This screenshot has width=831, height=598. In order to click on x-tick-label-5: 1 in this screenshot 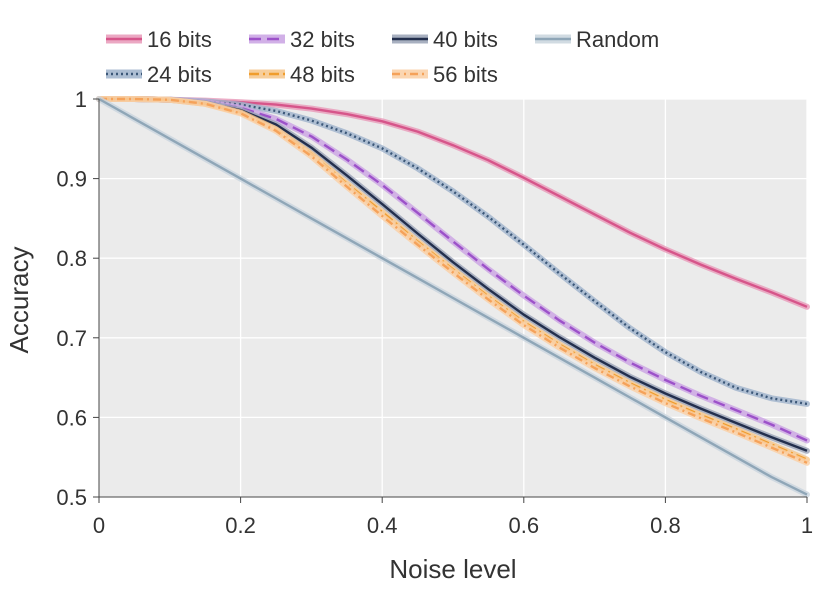, I will do `click(807, 525)`.